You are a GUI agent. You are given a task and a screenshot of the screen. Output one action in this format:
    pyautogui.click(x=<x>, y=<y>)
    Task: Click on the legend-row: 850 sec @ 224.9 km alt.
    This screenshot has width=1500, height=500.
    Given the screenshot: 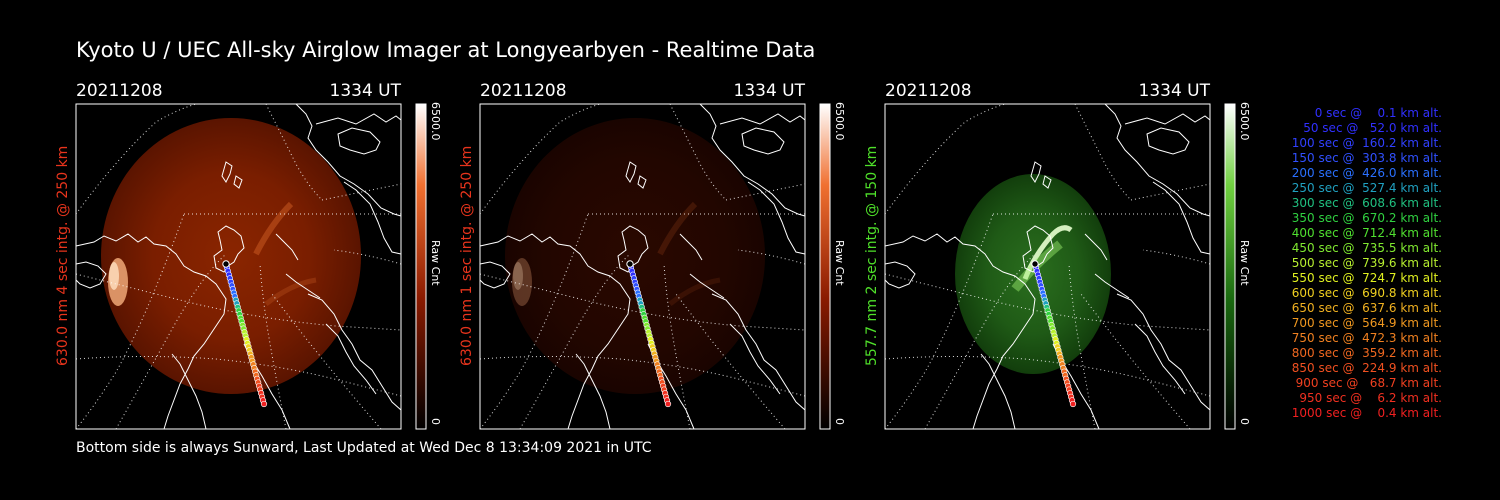 What is the action you would take?
    pyautogui.click(x=1366, y=368)
    